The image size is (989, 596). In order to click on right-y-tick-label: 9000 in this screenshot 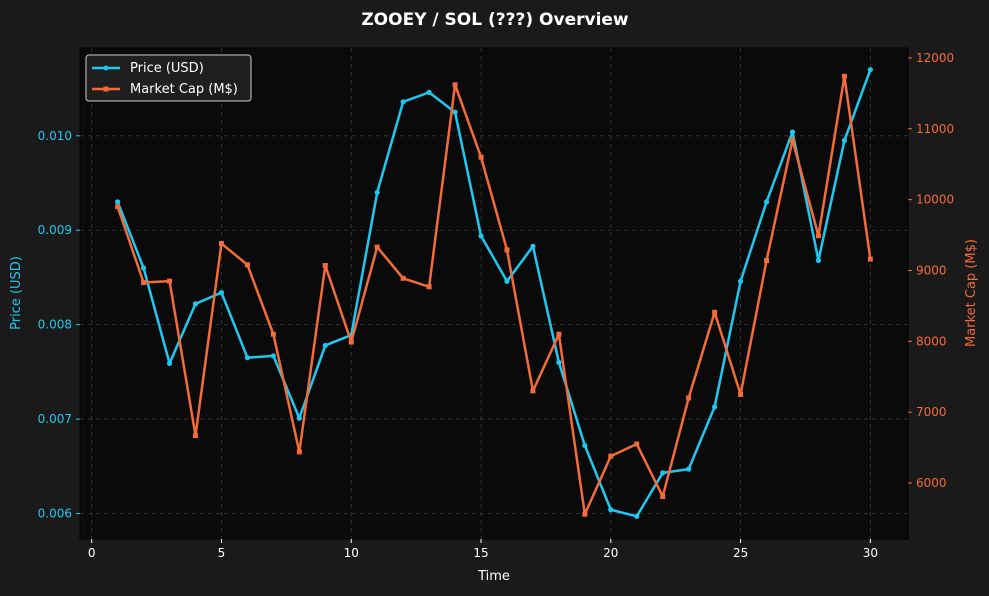, I will do `click(931, 270)`.